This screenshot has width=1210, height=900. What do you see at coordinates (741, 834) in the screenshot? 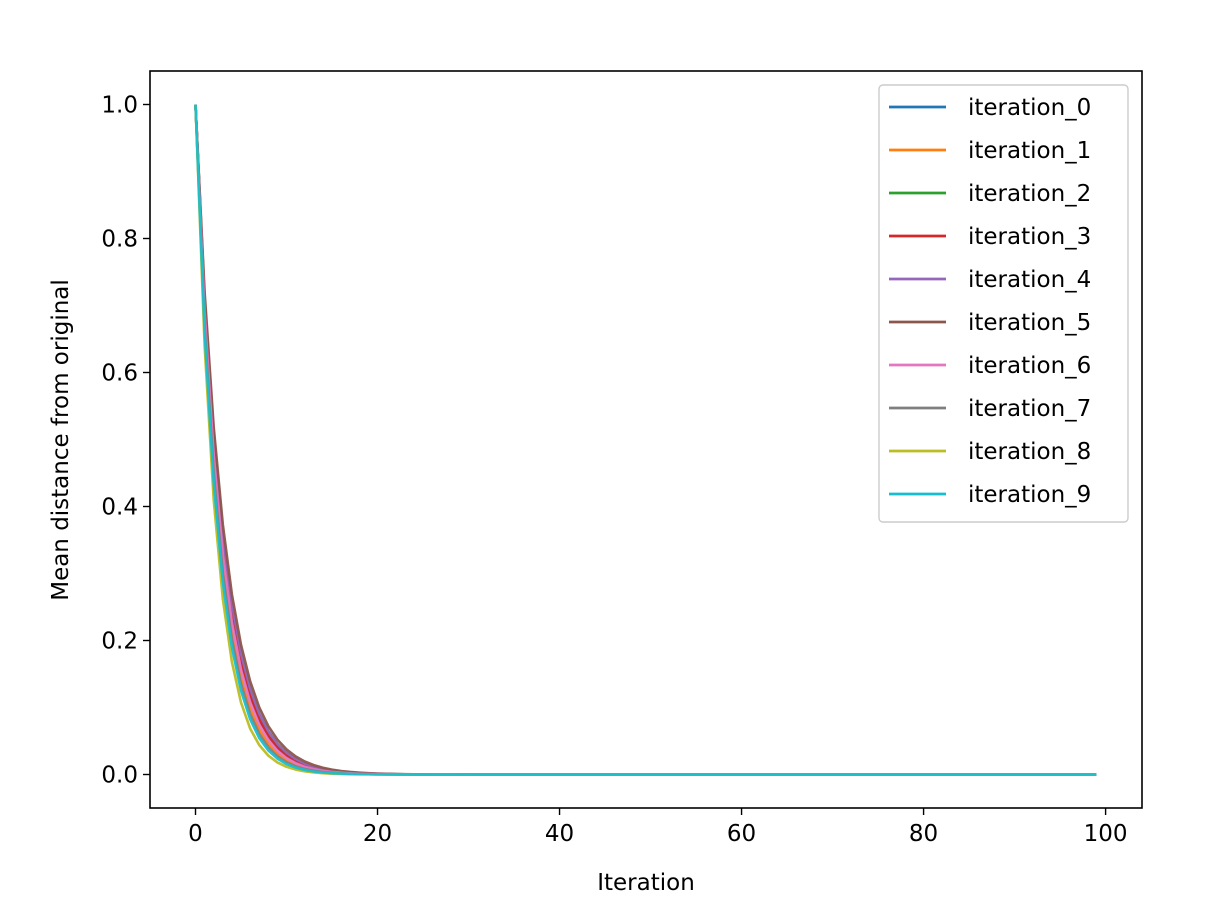
I see `x-tick-label: 60` at bounding box center [741, 834].